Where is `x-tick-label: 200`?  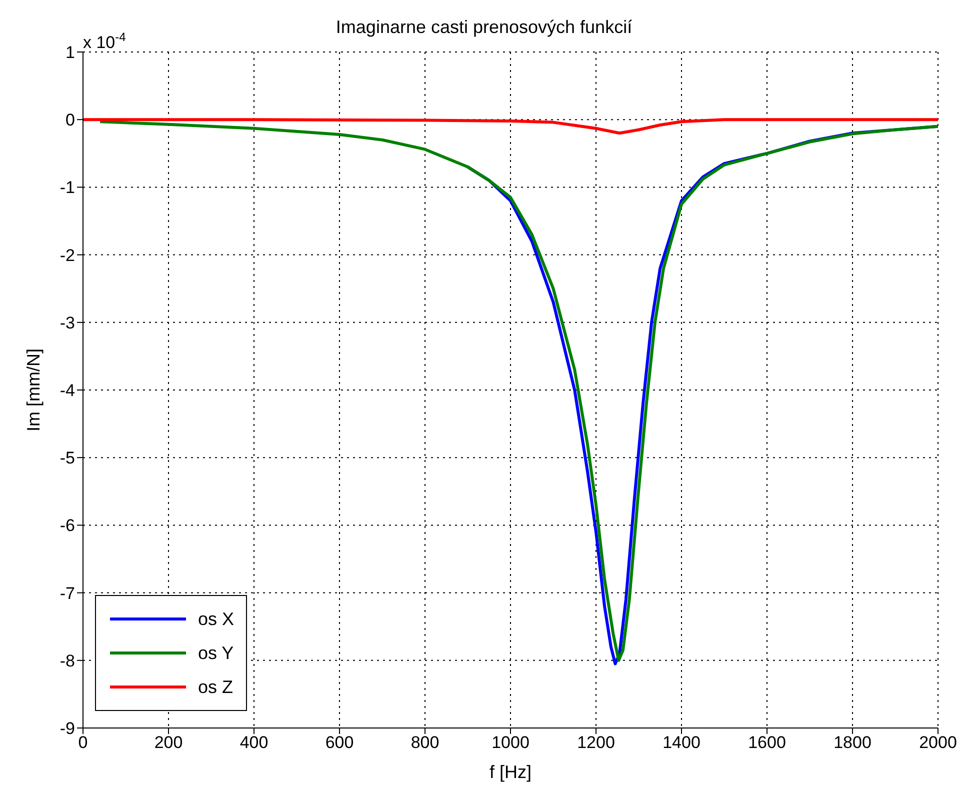 x-tick-label: 200 is located at coordinates (168, 742).